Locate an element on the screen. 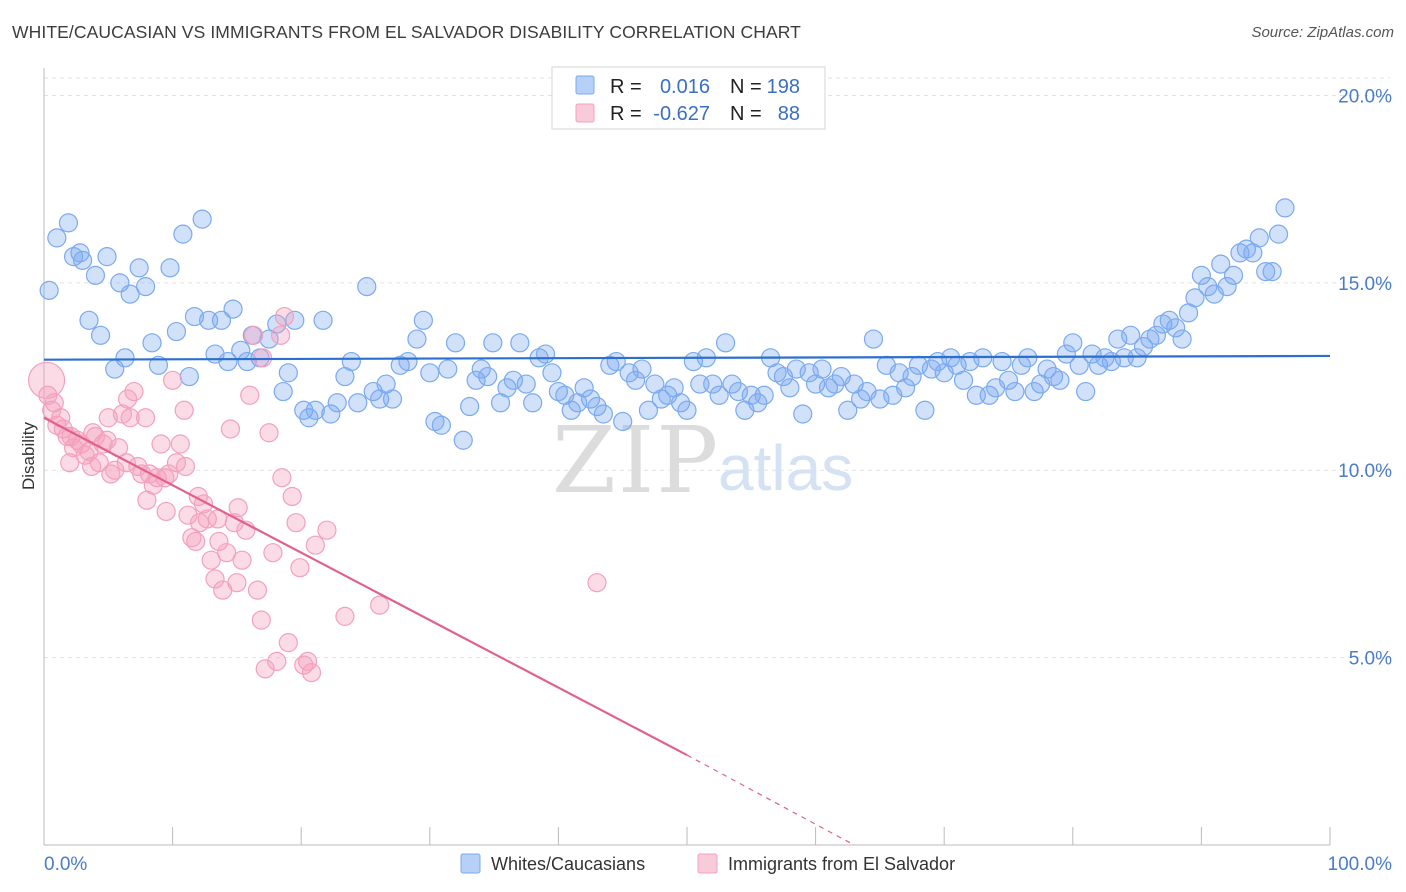 This screenshot has width=1406, height=892. y-tick-label: 20.0% is located at coordinates (1365, 96).